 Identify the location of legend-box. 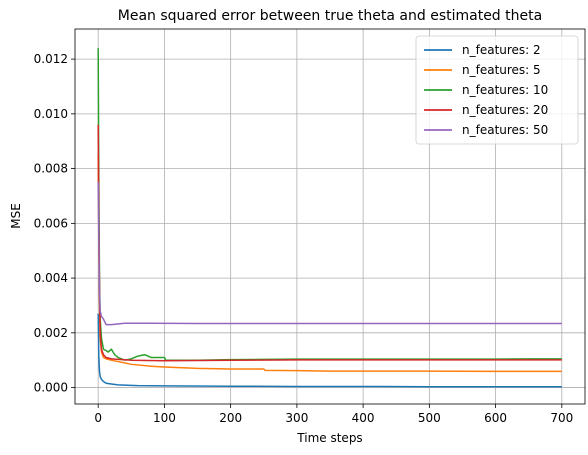
(497, 90).